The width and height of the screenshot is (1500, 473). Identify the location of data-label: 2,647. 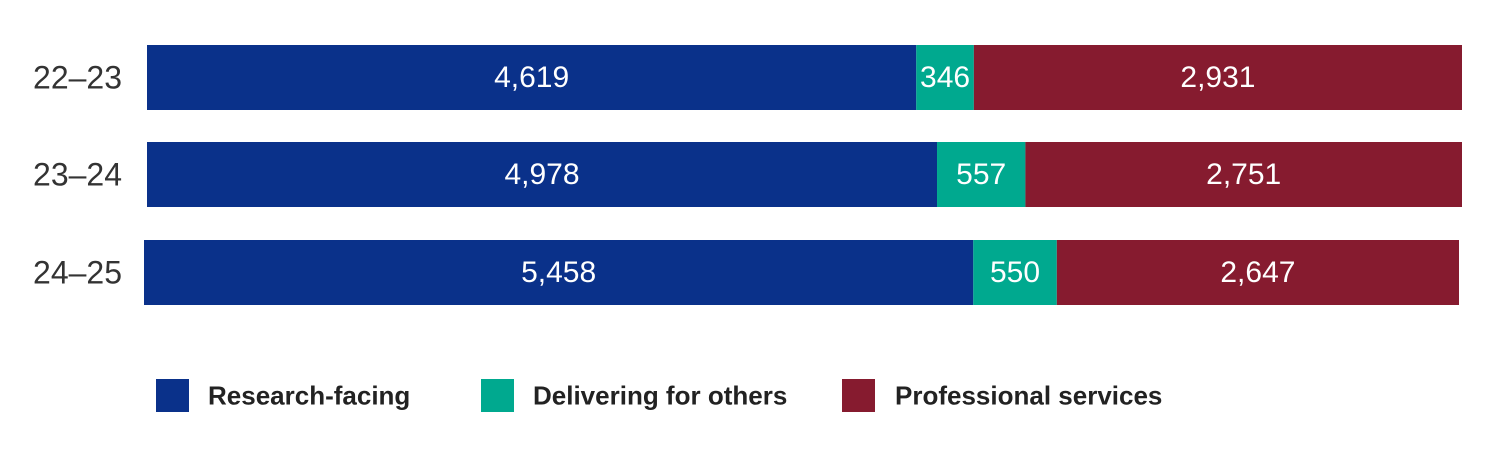
(1257, 272).